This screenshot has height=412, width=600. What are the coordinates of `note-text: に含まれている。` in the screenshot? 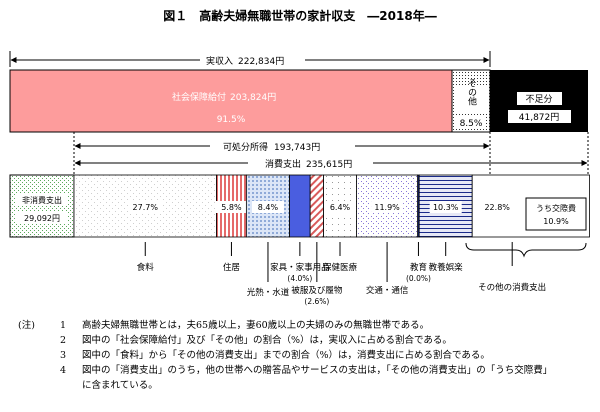 It's located at (120, 385).